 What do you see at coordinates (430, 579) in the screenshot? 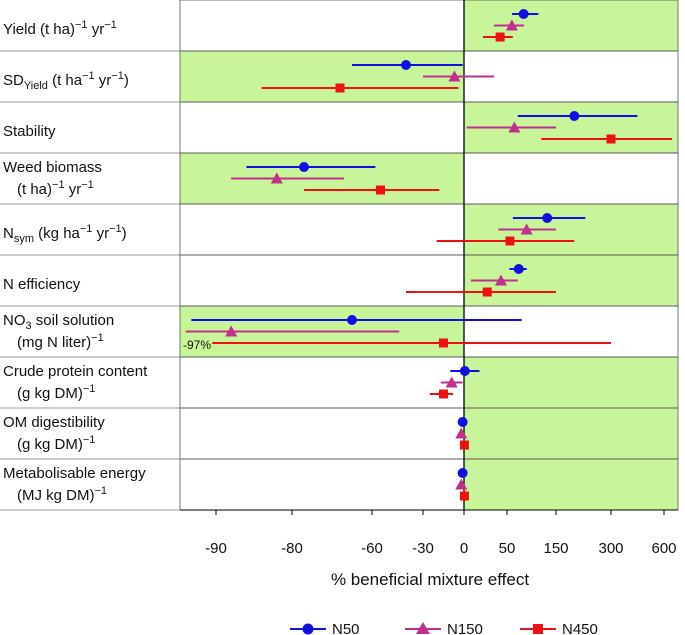
I see `x-axis-title: % beneficial mixture effect` at bounding box center [430, 579].